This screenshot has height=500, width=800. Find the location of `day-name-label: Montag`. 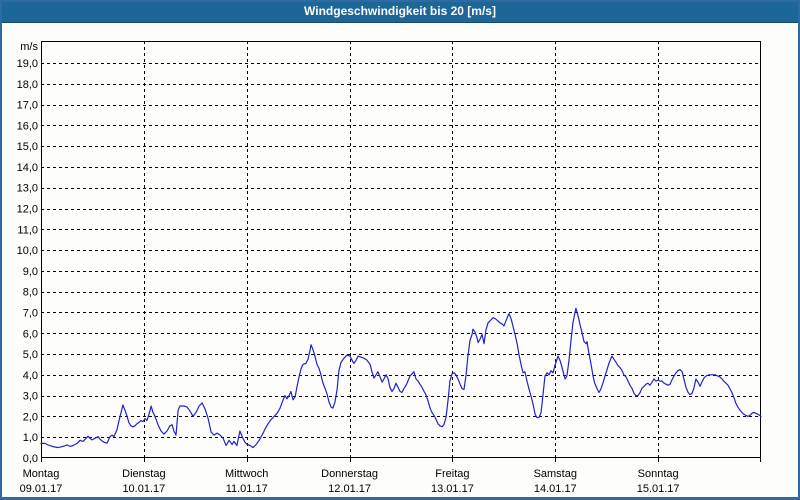

day-name-label: Montag is located at coordinates (41, 474).